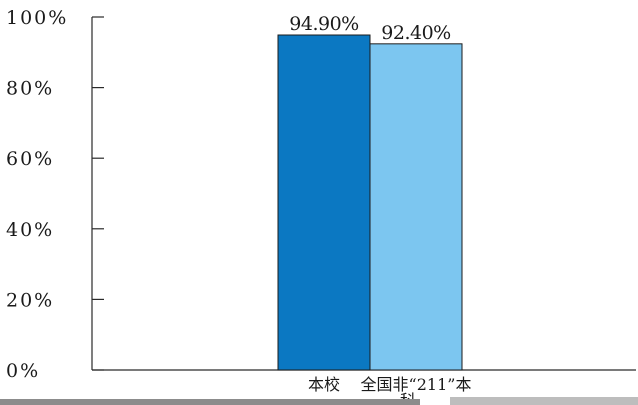 This screenshot has width=638, height=405. What do you see at coordinates (210, 402) in the screenshot?
I see `bottom-strip-left` at bounding box center [210, 402].